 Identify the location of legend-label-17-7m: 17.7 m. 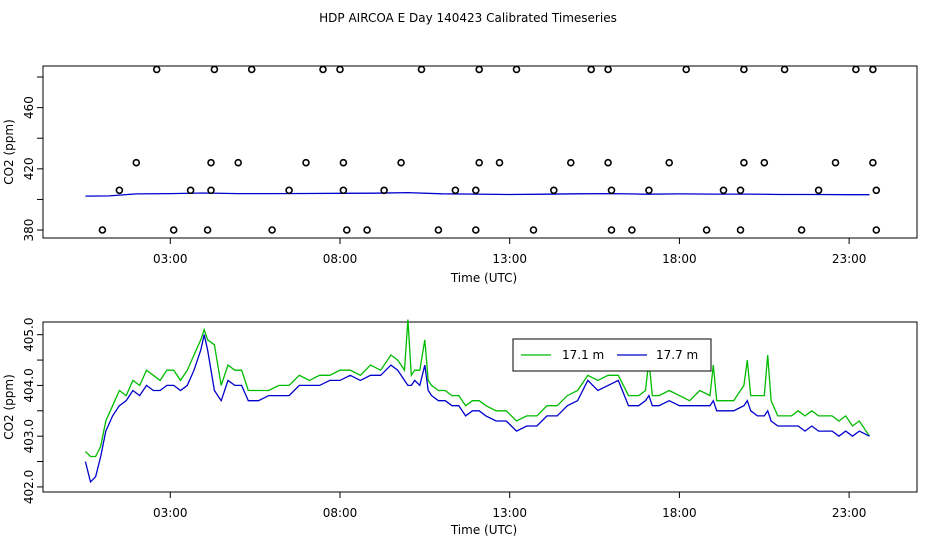
(677, 355).